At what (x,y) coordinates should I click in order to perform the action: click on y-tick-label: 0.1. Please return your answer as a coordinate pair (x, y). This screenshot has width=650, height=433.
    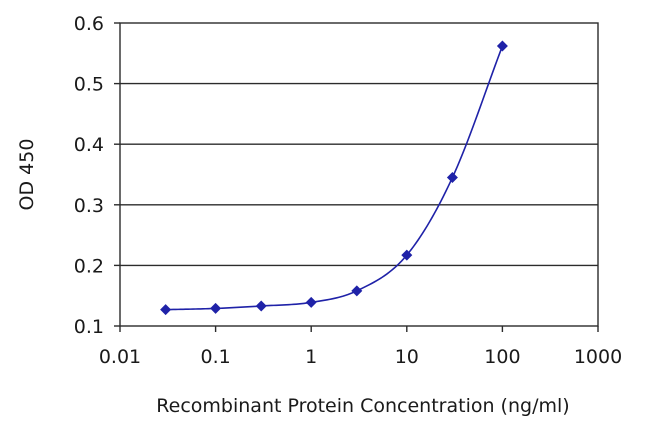
    Looking at the image, I should click on (89, 327).